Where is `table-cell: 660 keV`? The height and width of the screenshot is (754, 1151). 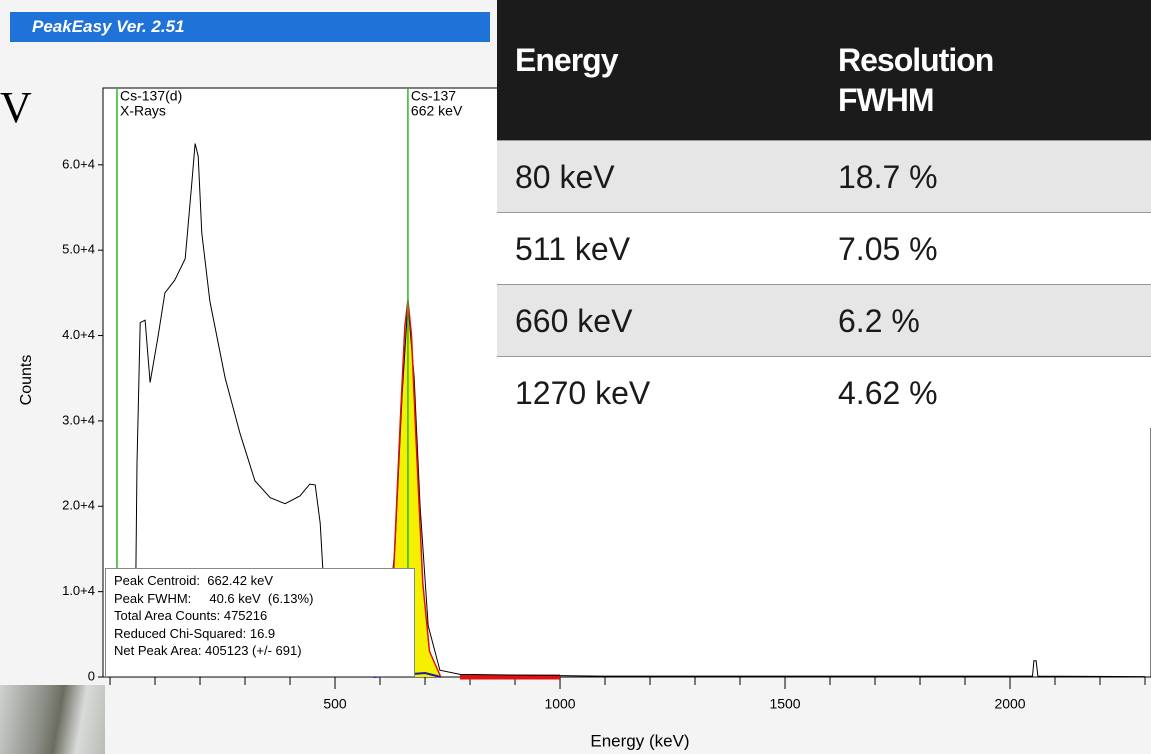
table-cell: 660 keV is located at coordinates (574, 321).